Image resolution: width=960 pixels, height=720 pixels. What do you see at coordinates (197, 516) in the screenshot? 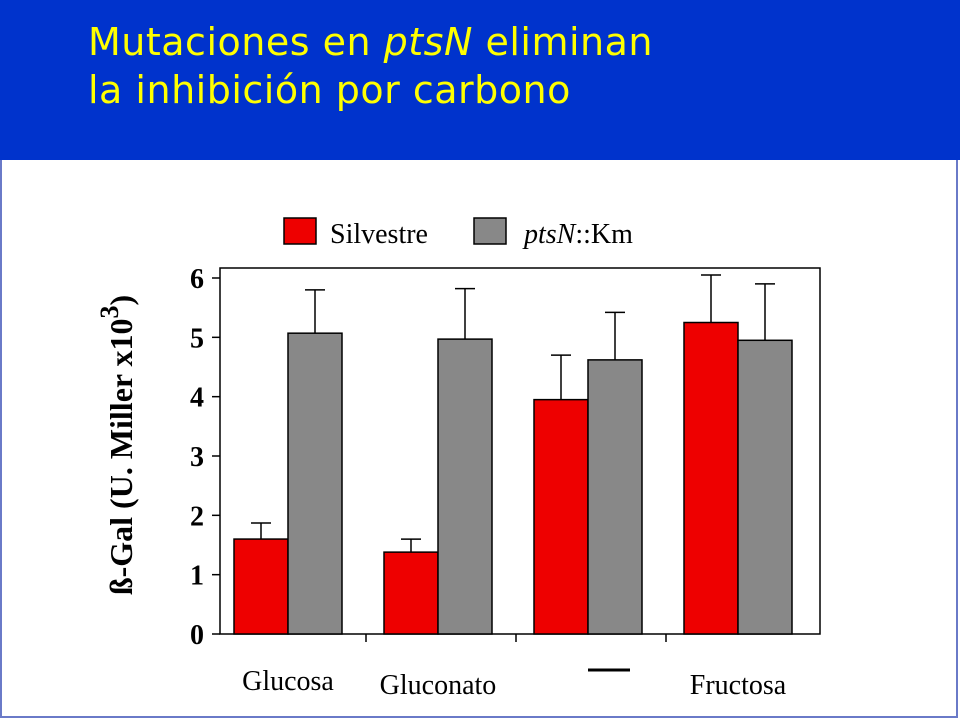
I see `y-tick-label: 2` at bounding box center [197, 516].